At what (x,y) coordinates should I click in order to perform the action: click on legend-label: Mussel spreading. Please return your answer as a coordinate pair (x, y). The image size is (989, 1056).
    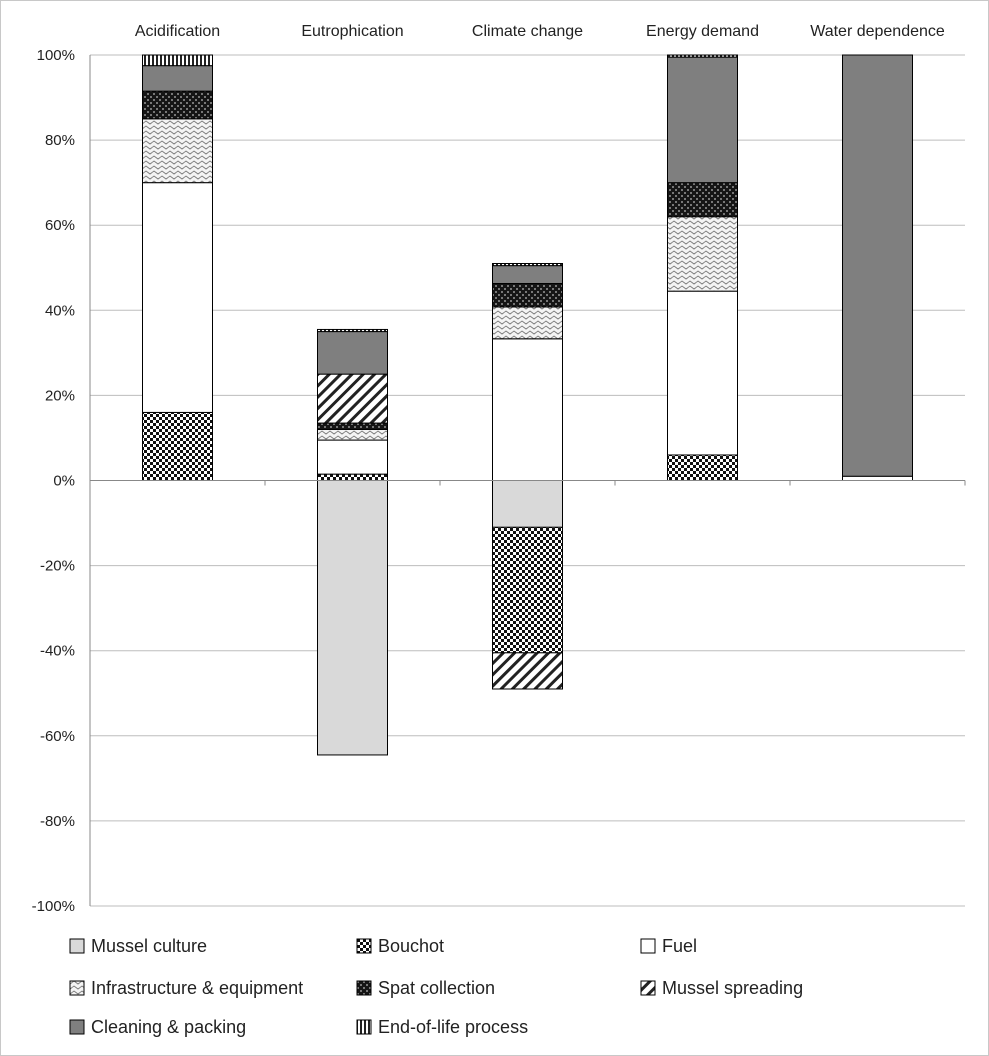
    Looking at the image, I should click on (732, 988).